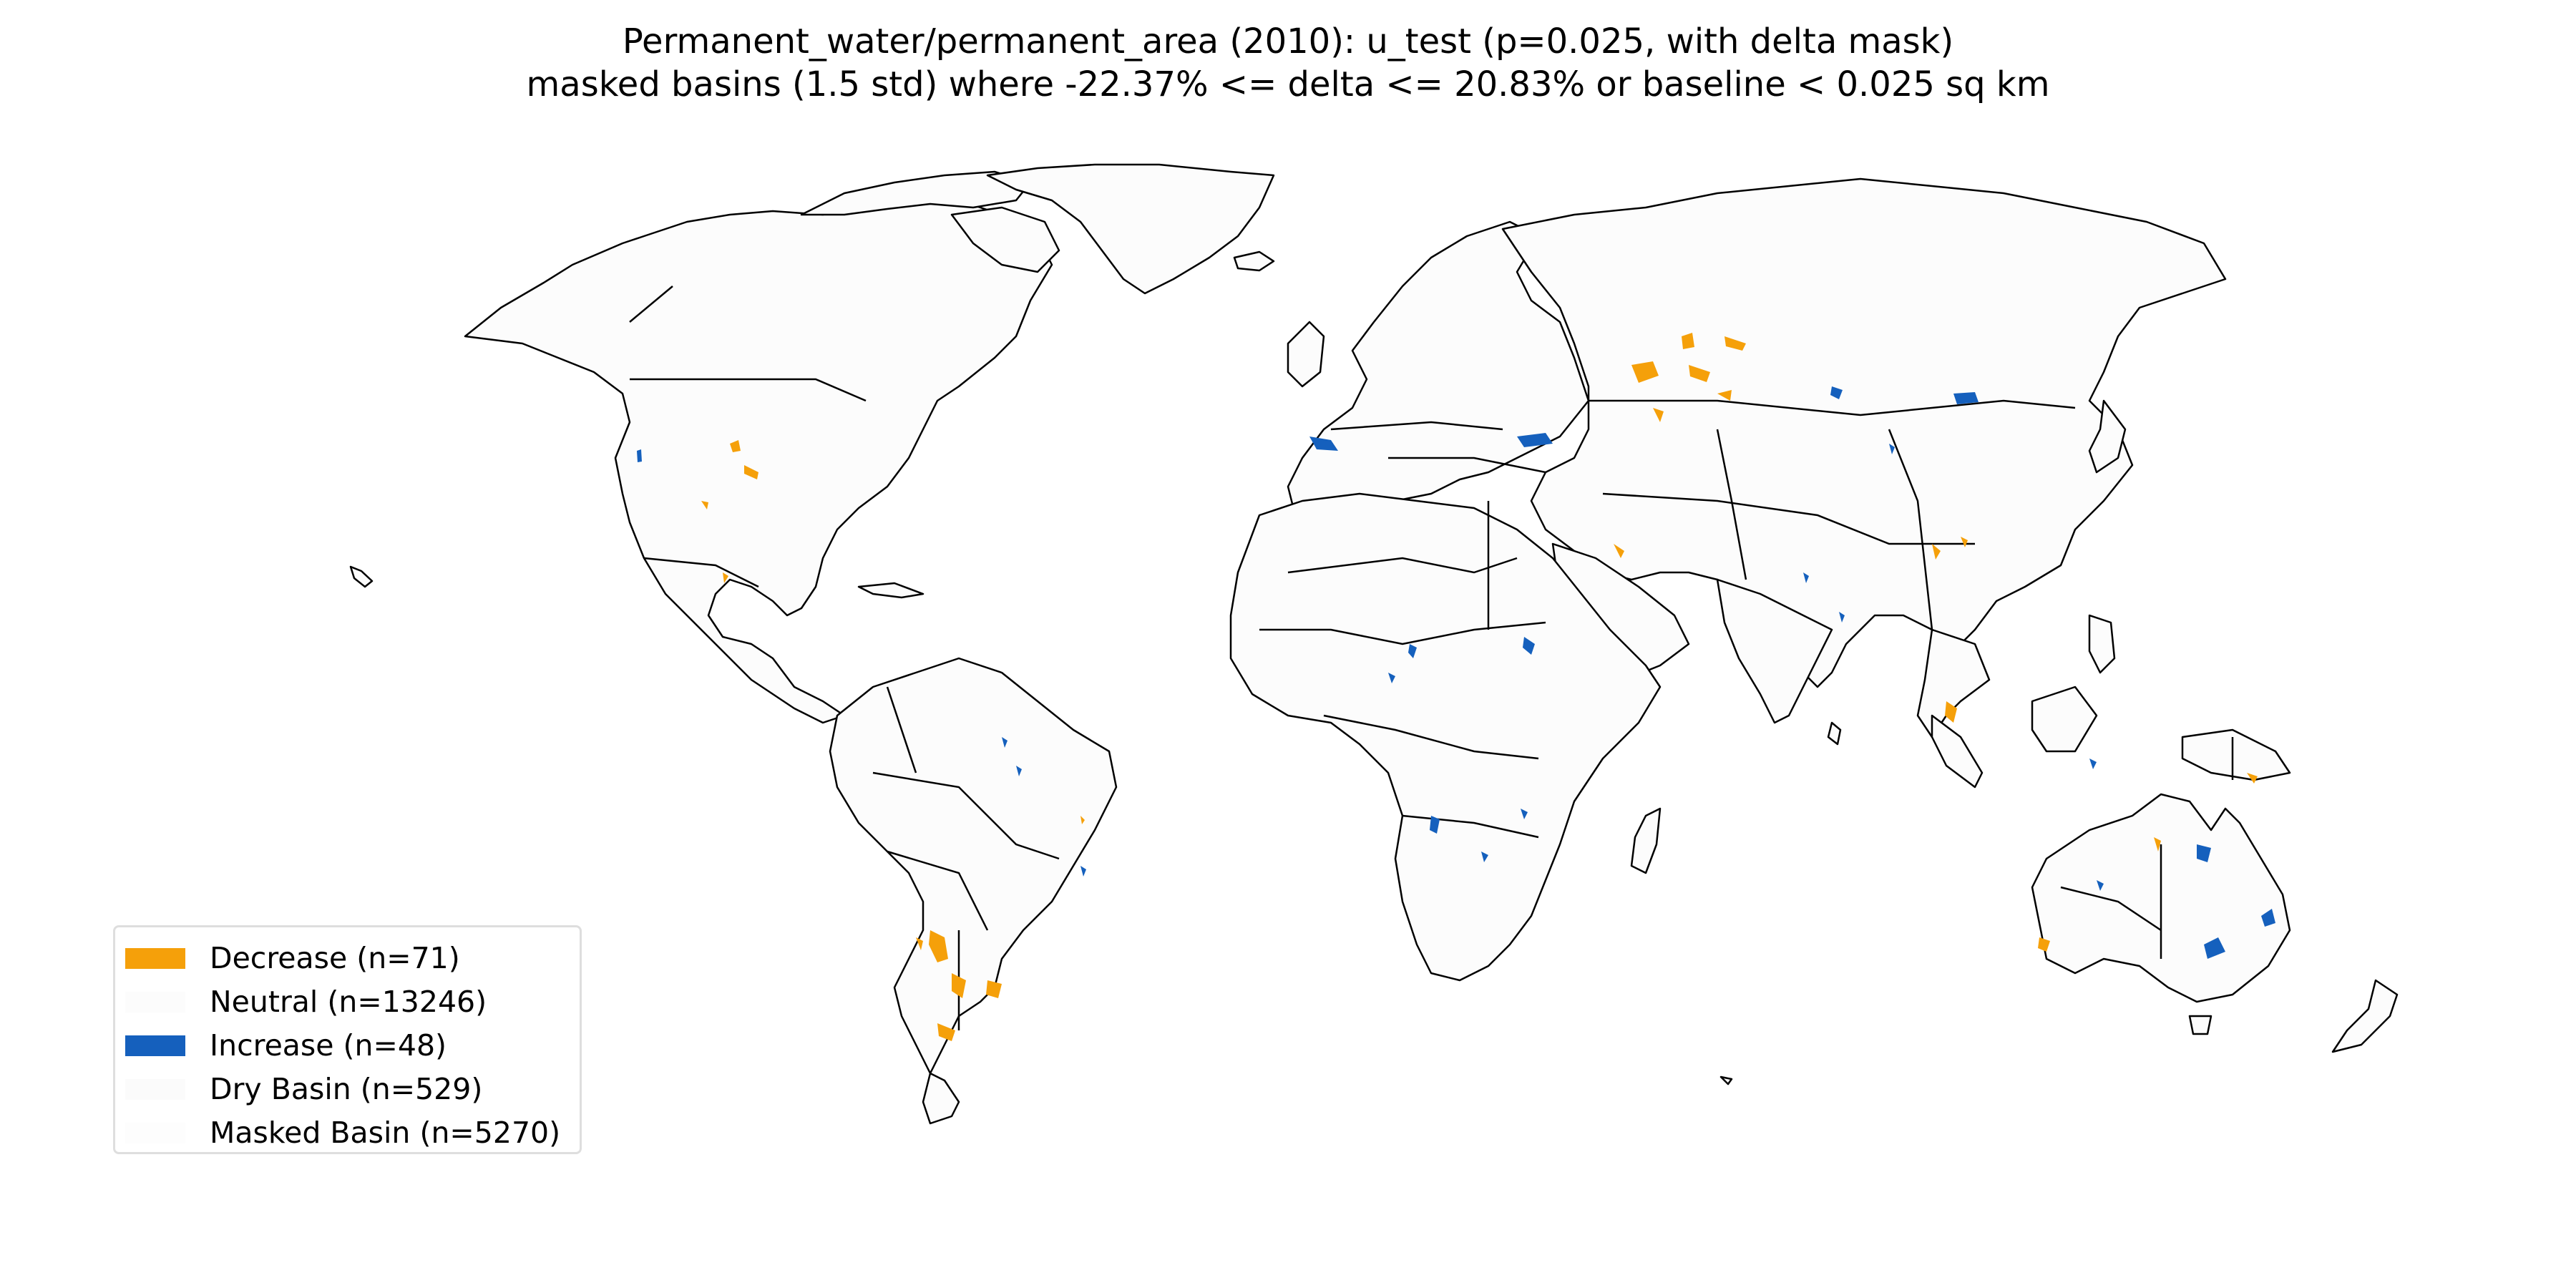  What do you see at coordinates (2236, 754) in the screenshot?
I see `new-guinea` at bounding box center [2236, 754].